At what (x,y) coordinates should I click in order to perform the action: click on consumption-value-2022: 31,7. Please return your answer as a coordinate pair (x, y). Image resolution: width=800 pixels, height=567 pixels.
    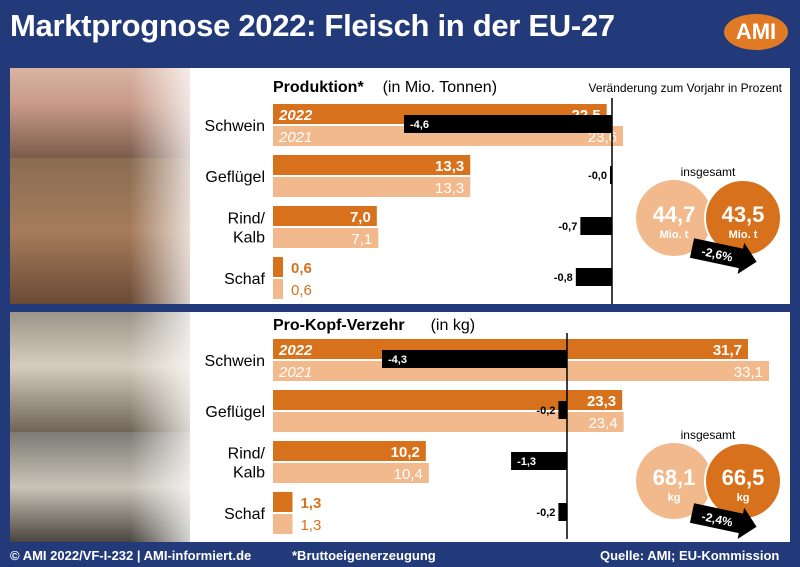
    Looking at the image, I should click on (727, 350).